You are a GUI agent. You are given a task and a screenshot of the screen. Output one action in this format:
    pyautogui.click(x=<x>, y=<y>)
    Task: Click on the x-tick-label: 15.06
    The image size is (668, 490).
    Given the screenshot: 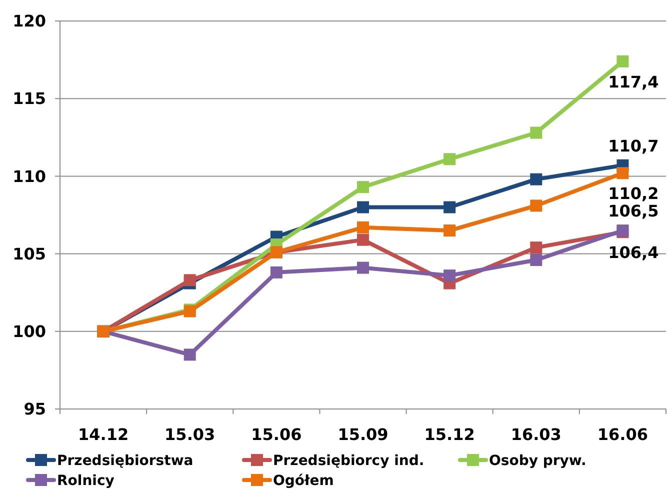 What is the action you would take?
    pyautogui.click(x=276, y=434)
    